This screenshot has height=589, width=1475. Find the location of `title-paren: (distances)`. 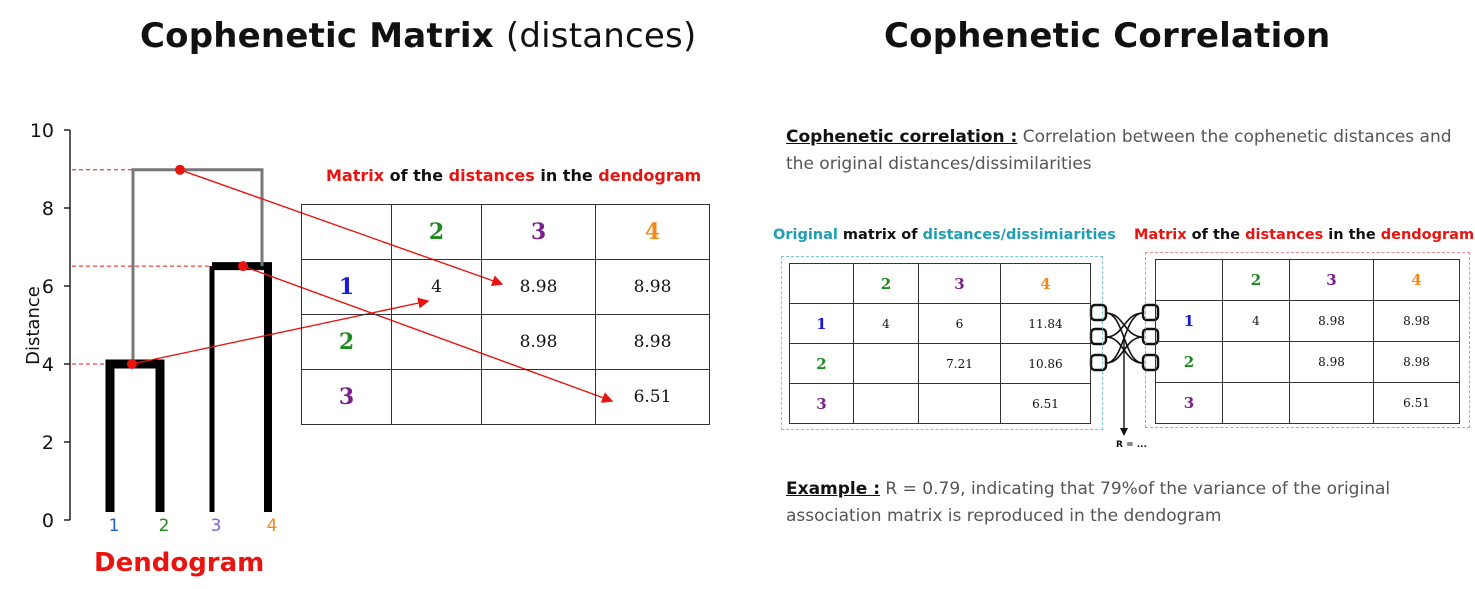

title-paren: (distances) is located at coordinates (601, 36).